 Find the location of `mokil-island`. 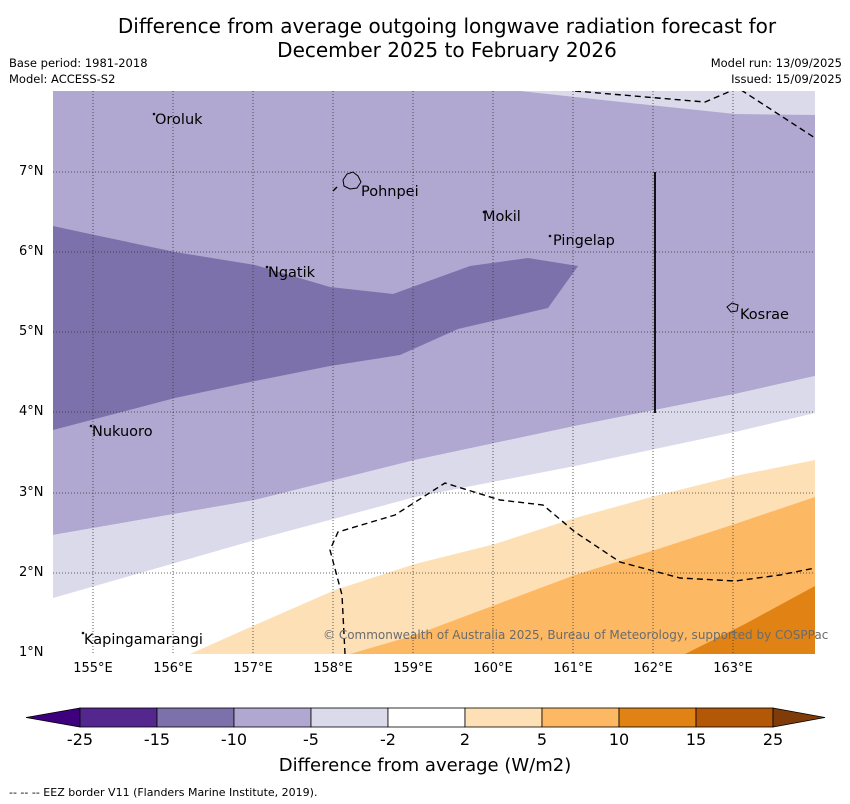

mokil-island is located at coordinates (484, 212).